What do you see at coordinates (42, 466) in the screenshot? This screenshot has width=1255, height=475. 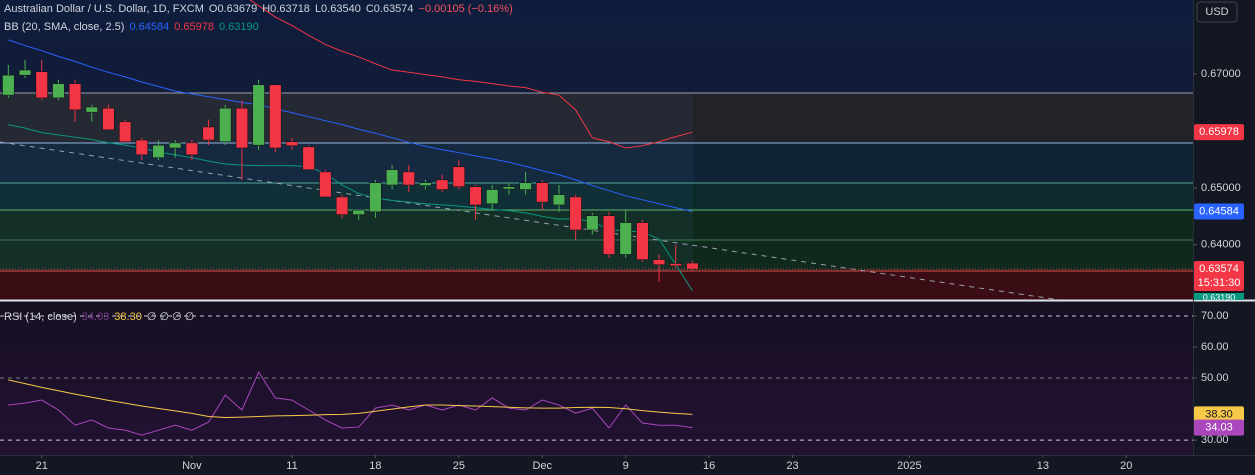 I see `x-tick-label: 21` at bounding box center [42, 466].